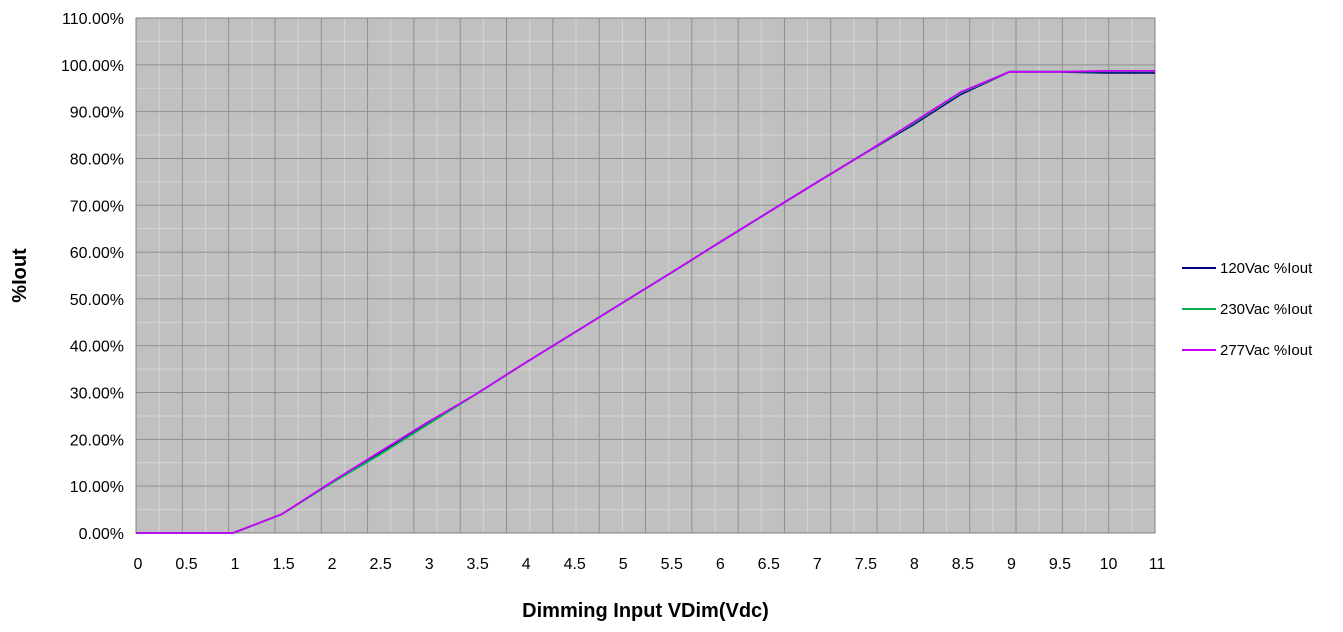 The image size is (1343, 632). Describe the element at coordinates (332, 564) in the screenshot. I see `x-tick-label: 2` at that location.